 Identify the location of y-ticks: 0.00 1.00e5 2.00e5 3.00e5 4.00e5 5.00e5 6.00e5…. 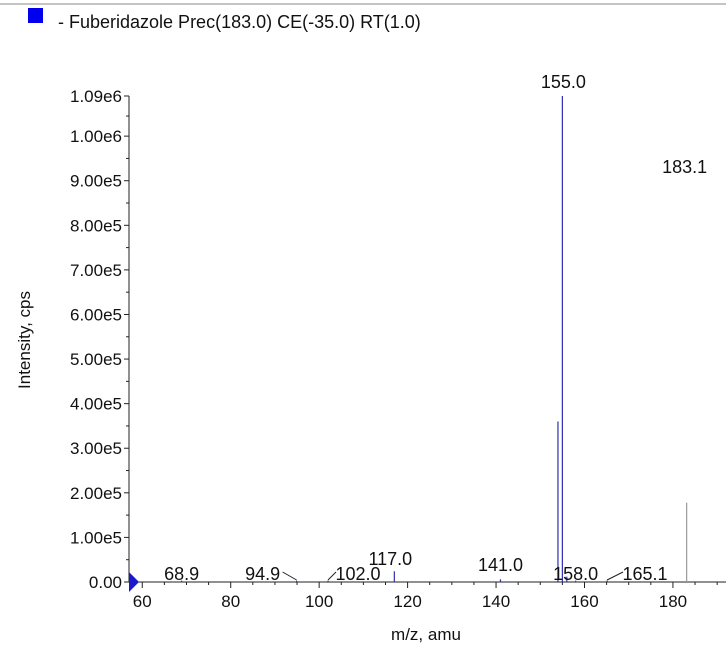
(99, 339).